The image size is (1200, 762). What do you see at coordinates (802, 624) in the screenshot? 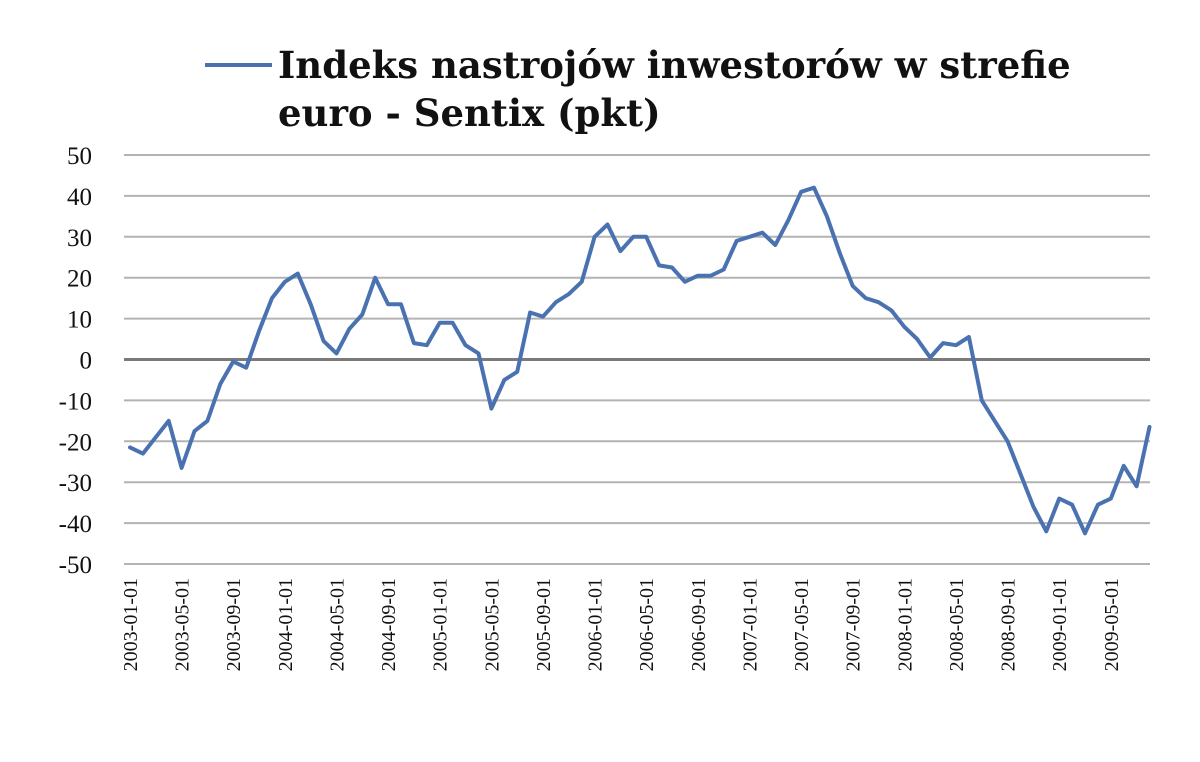
I see `x-tick-label-13: 2007-05-01` at bounding box center [802, 624].